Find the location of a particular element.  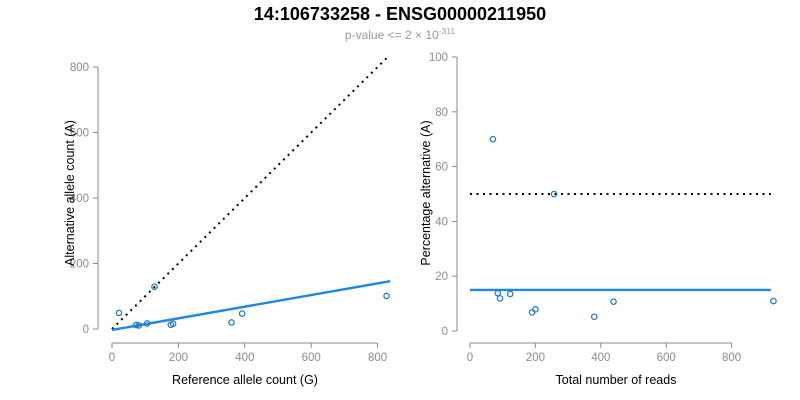

y-tick-label: 40 is located at coordinates (441, 222).